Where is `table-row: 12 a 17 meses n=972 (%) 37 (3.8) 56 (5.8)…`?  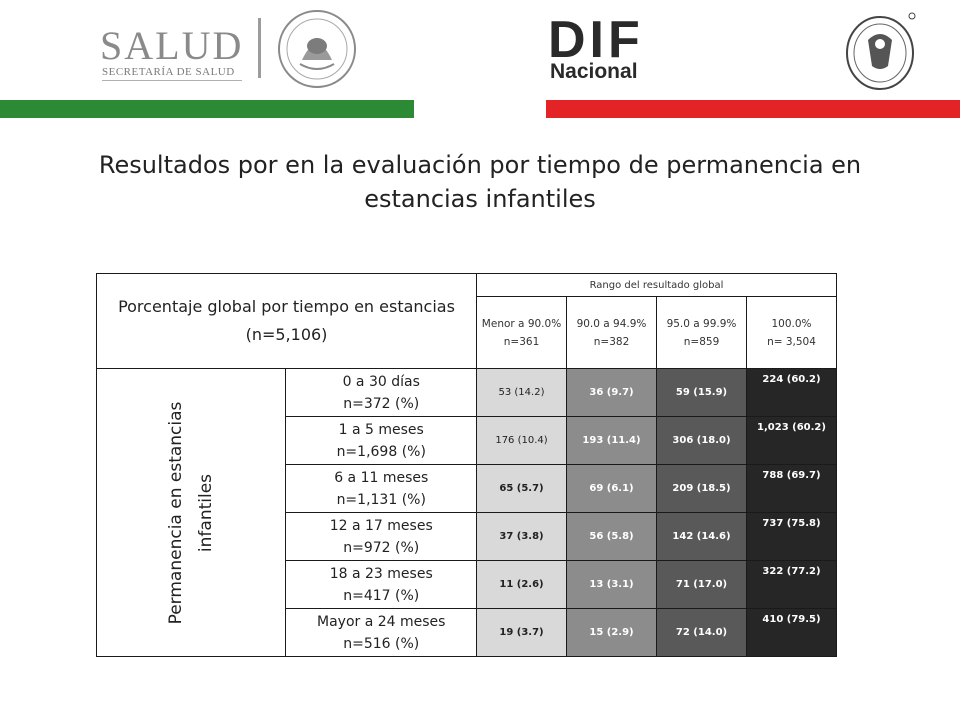 table-row: 12 a 17 meses n=972 (%) 37 (3.8) 56 (5.8)… is located at coordinates (467, 536).